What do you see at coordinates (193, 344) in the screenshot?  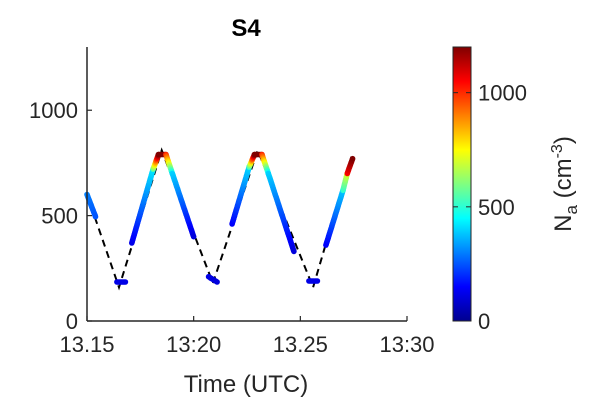 I see `x-tick-label: 13:20` at bounding box center [193, 344].